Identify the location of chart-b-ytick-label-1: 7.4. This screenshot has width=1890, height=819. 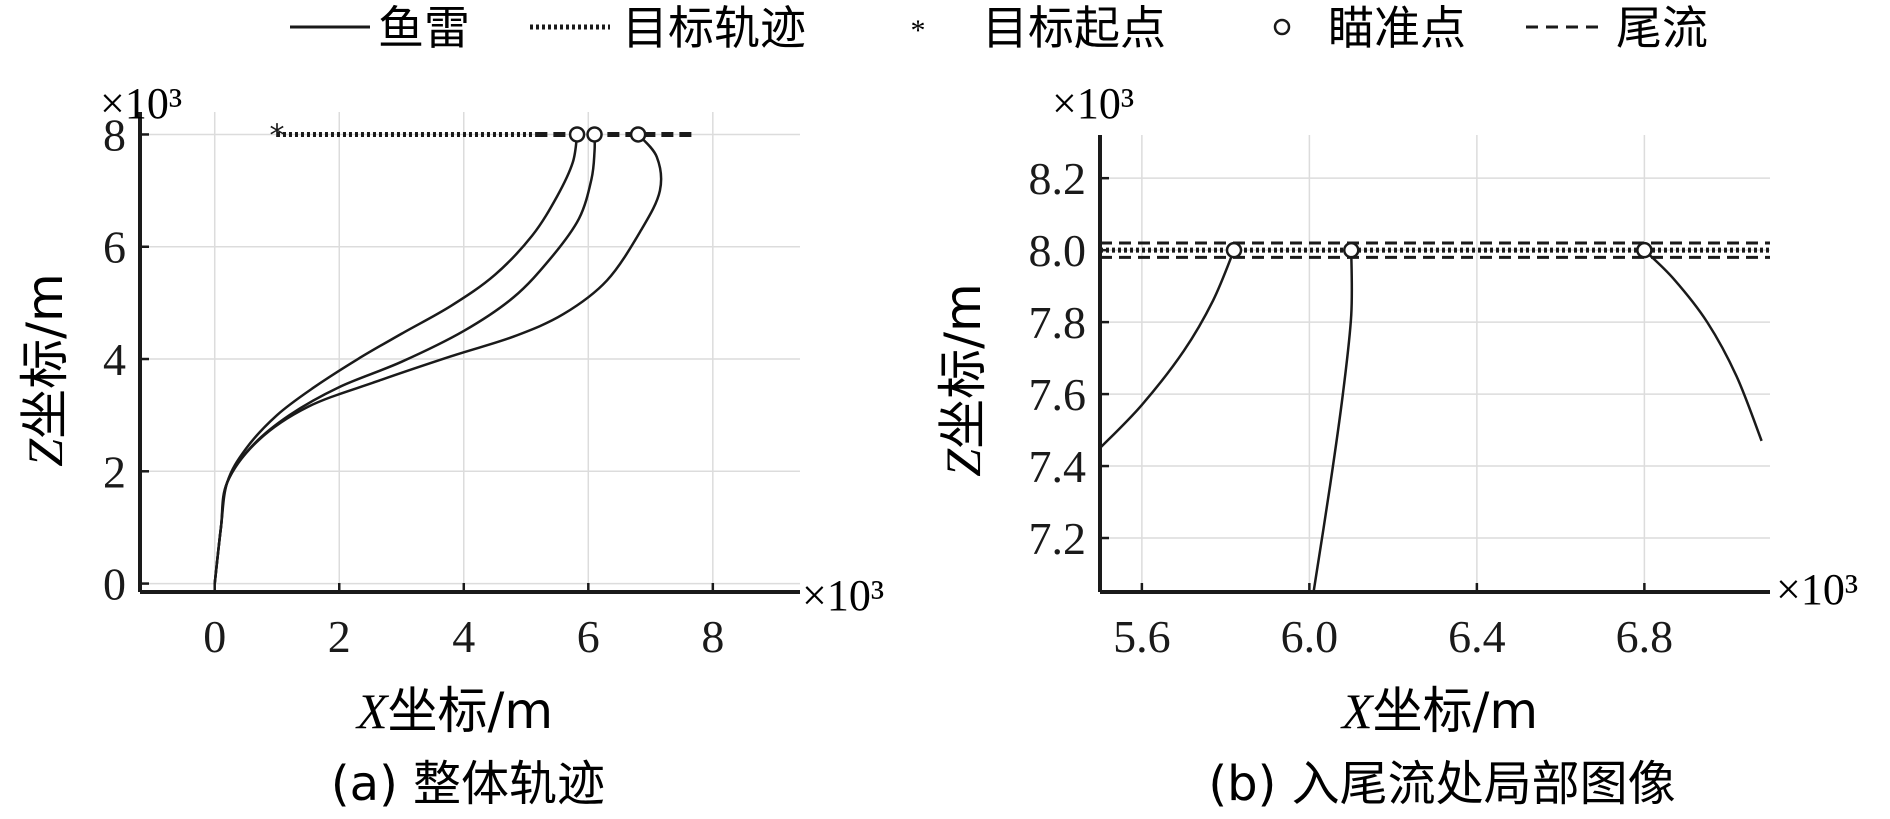
(1058, 466).